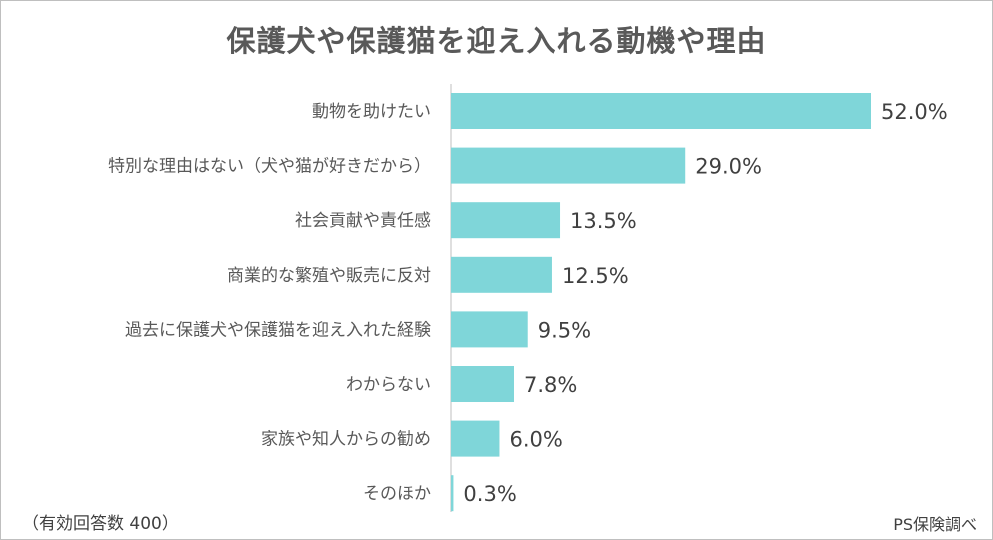 This screenshot has width=993, height=540. What do you see at coordinates (564, 330) in the screenshot?
I see `value-label: 9.5%` at bounding box center [564, 330].